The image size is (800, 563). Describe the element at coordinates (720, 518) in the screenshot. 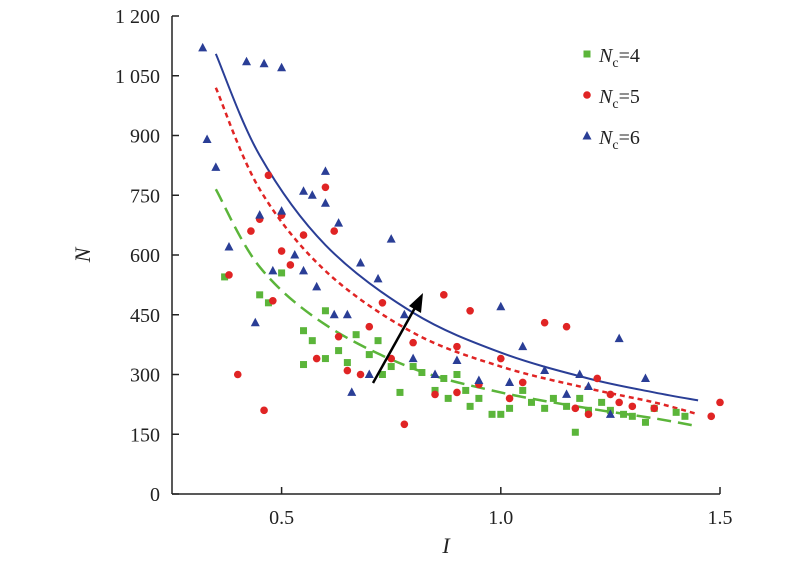

I see `x-tick-label: 1.5` at that location.